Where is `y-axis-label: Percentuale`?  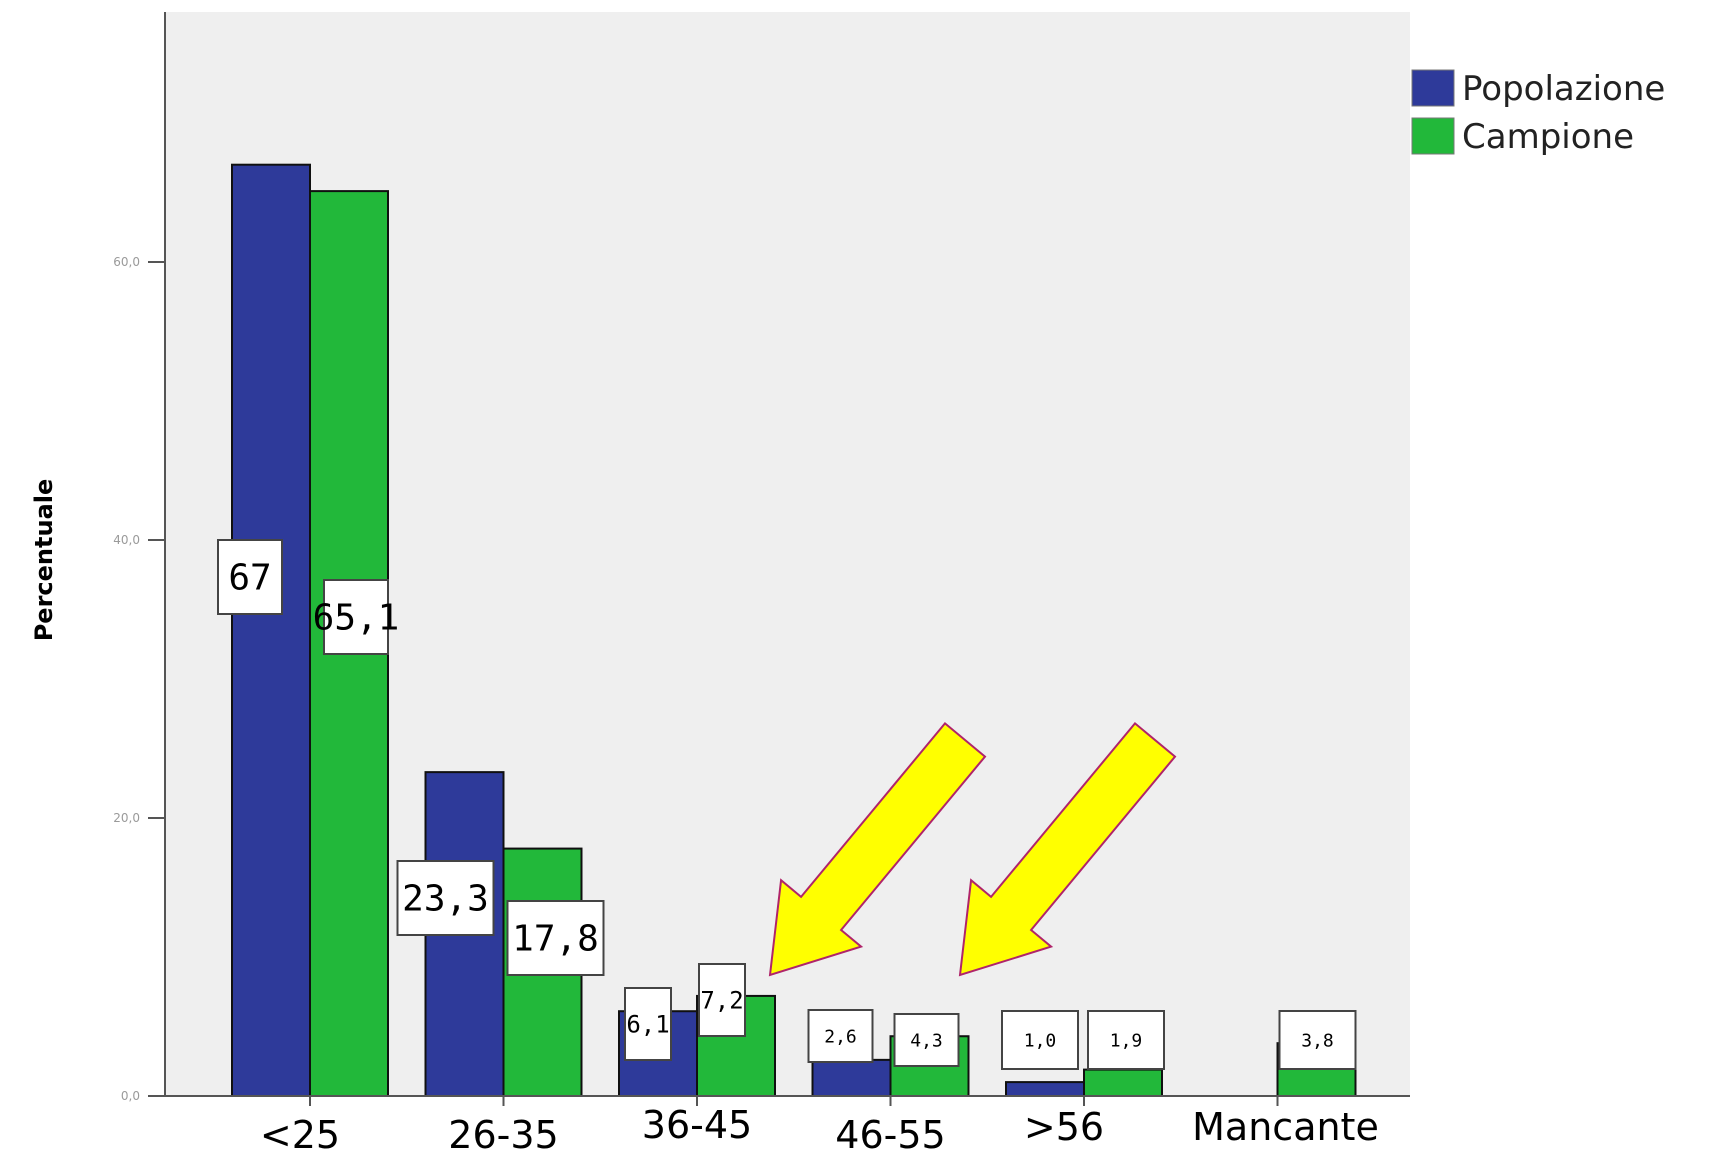 y-axis-label: Percentuale is located at coordinates (44, 560).